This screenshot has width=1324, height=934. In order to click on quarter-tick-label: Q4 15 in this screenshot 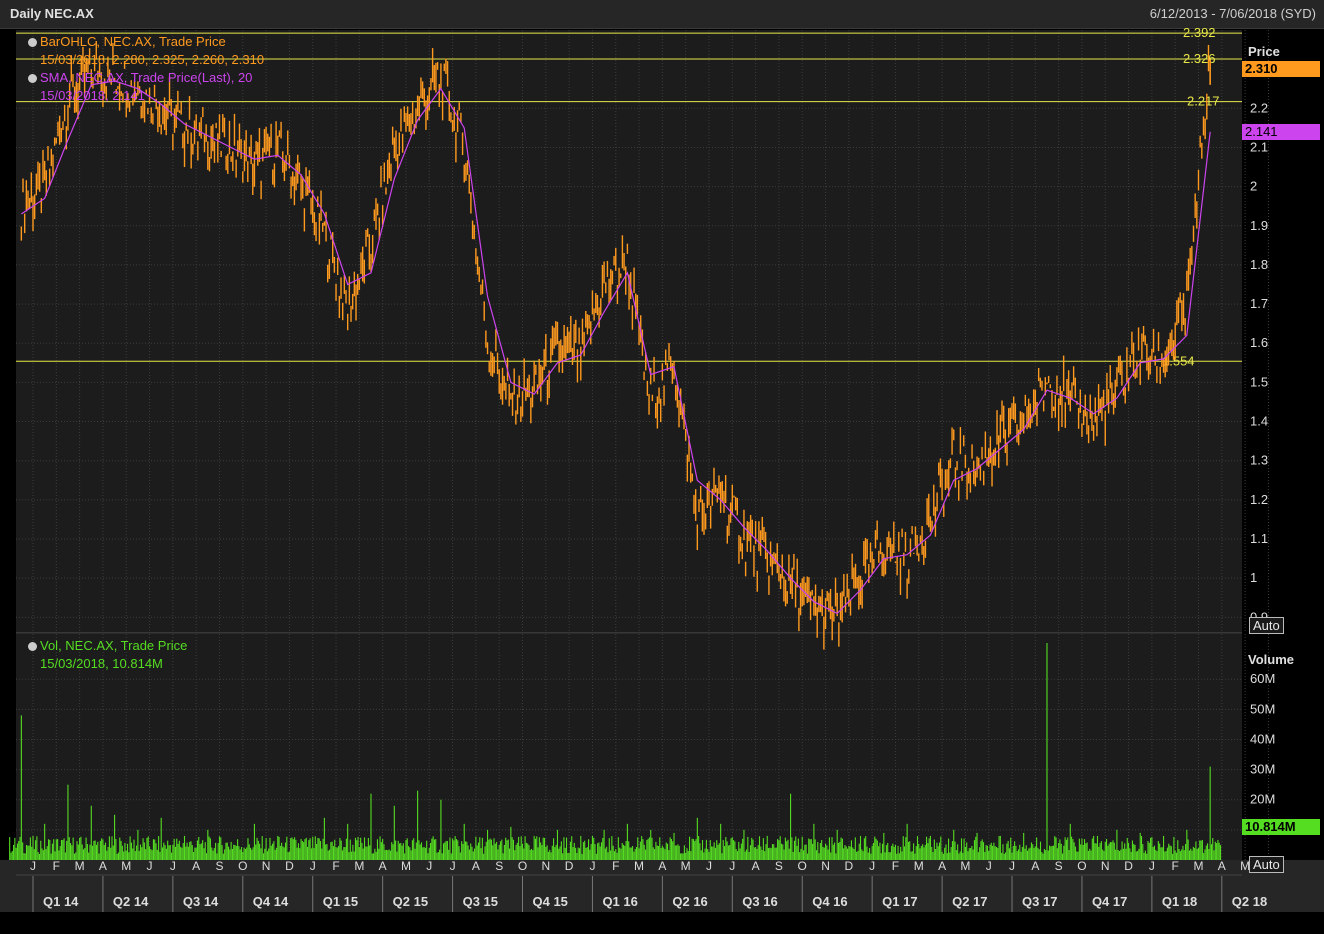, I will do `click(550, 901)`.